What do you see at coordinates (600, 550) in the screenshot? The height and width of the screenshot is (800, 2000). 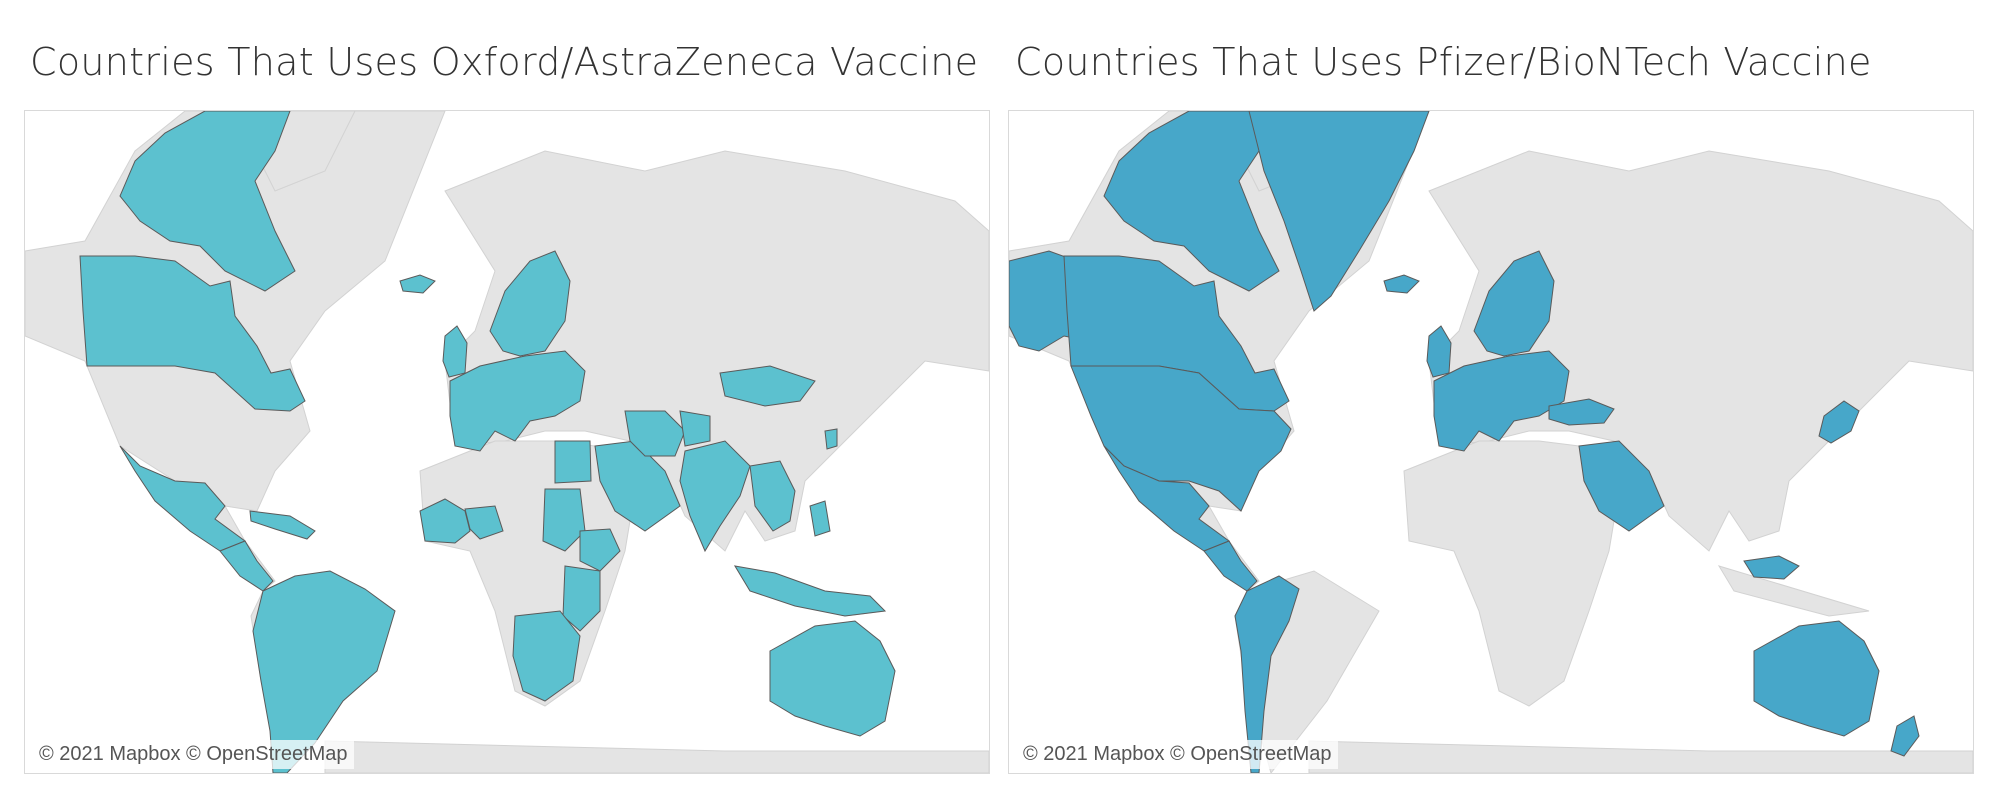 I see `country-ethiopia` at bounding box center [600, 550].